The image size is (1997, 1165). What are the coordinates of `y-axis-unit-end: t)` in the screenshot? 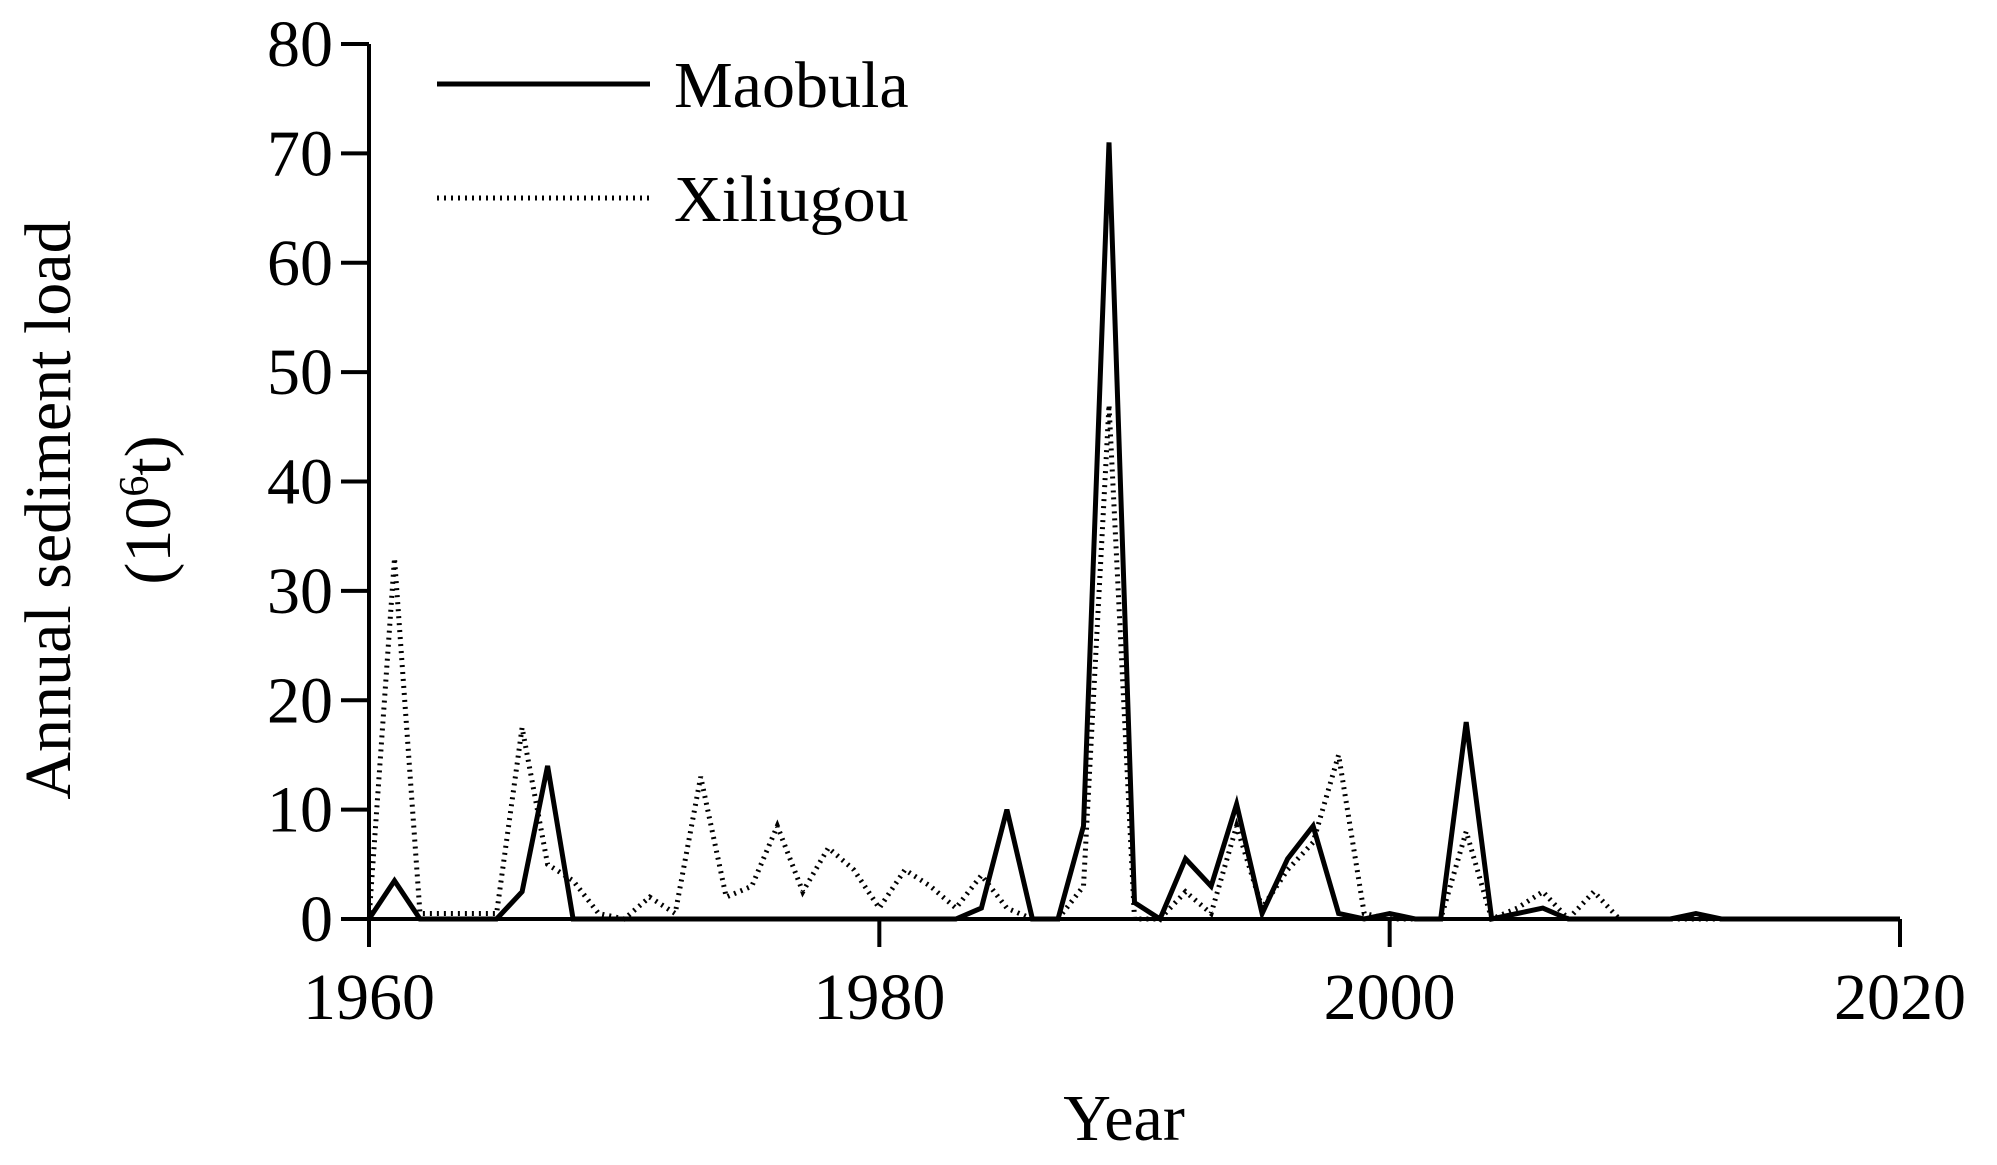 It's located at (148, 455).